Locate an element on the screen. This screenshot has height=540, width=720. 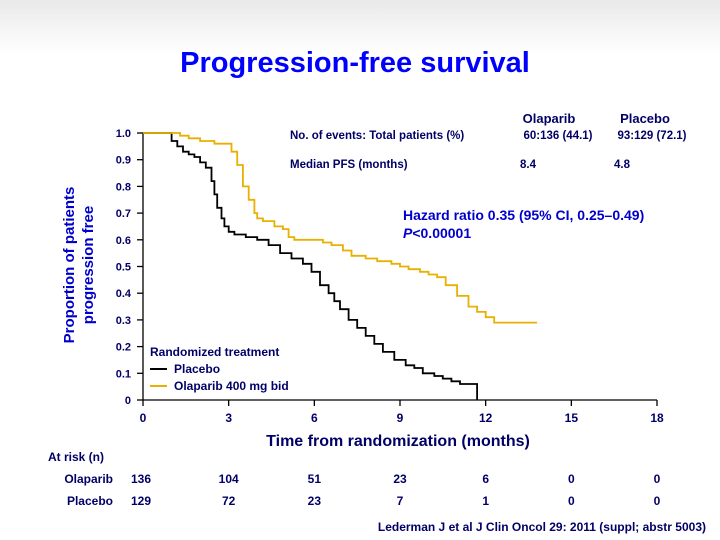
x-axis-label: Time from randomization (months) is located at coordinates (398, 441).